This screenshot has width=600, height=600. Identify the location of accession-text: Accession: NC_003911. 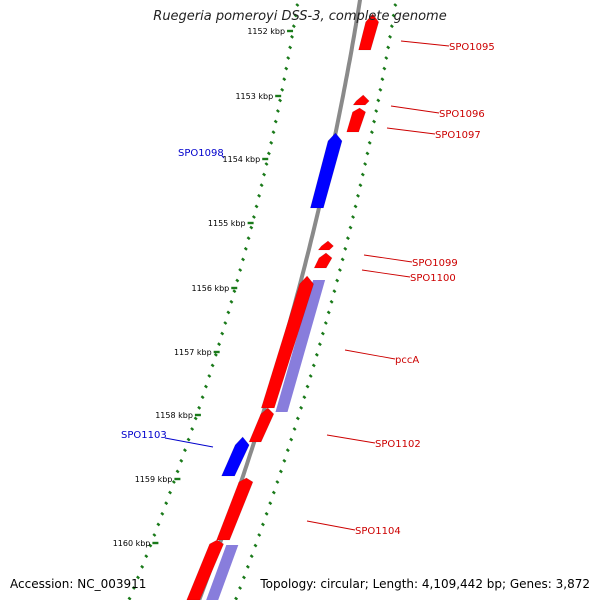
(78, 584).